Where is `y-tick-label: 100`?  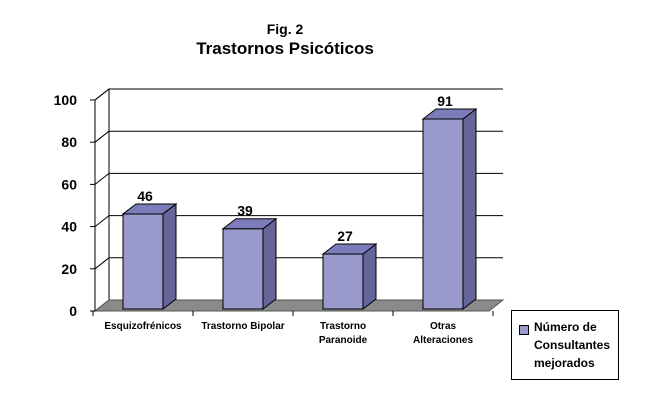 y-tick-label: 100 is located at coordinates (66, 100).